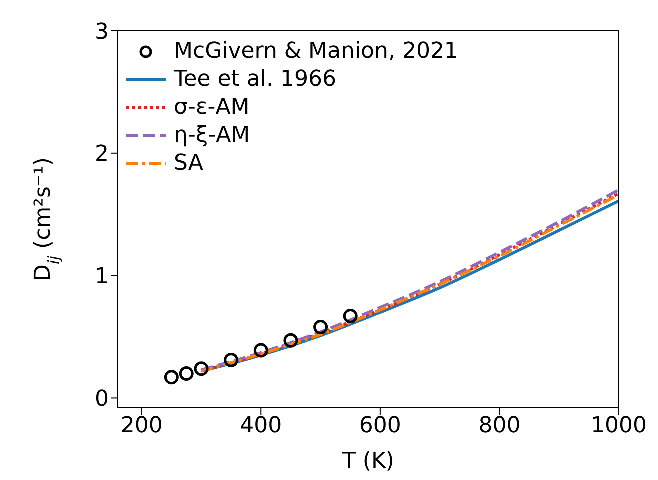 The image size is (658, 480). I want to click on y-tick-label: 1, so click(102, 277).